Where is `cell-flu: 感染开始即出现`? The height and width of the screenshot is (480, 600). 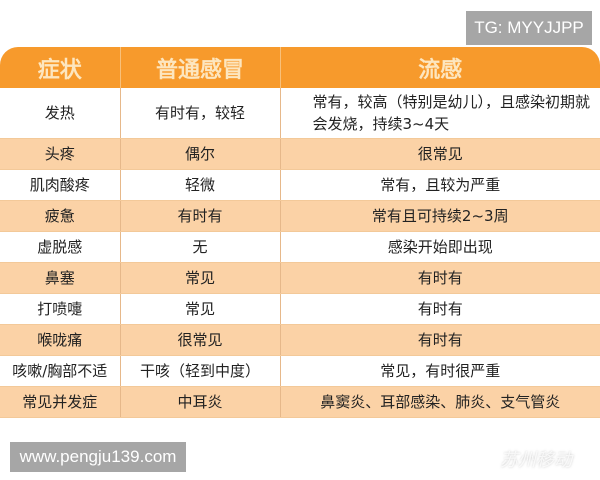 cell-flu: 感染开始即出现 is located at coordinates (440, 247).